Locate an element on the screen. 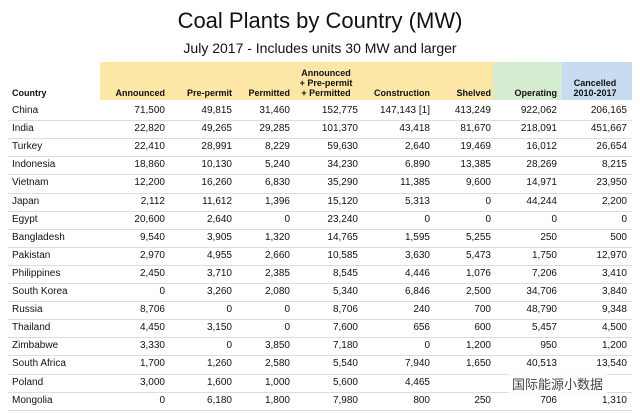 The width and height of the screenshot is (640, 413). value-cell: 9,540 is located at coordinates (152, 237).